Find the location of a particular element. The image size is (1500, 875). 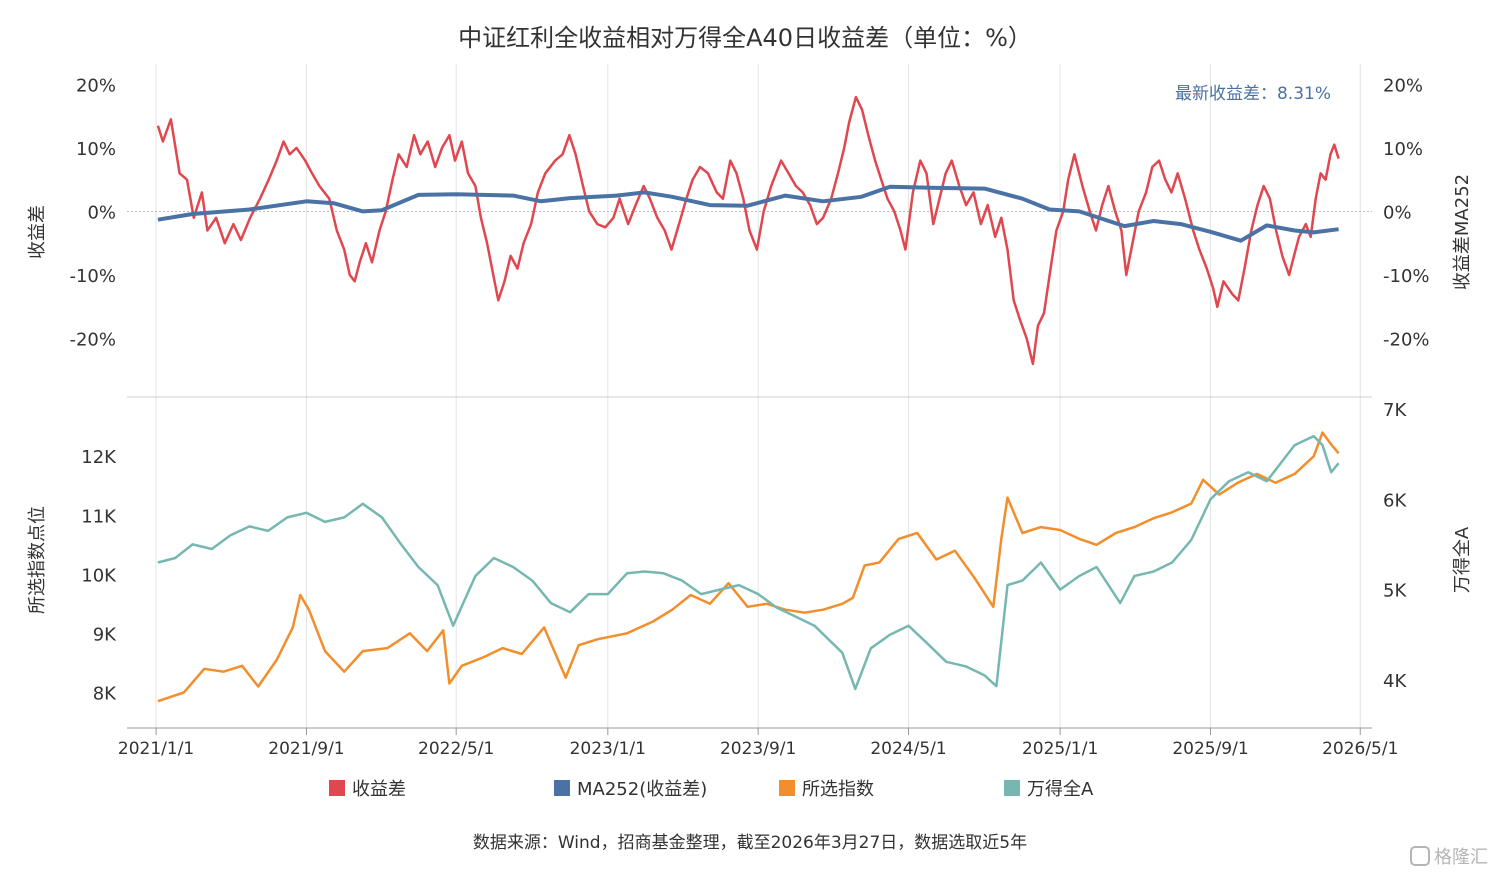

legend-swatch-wind is located at coordinates (1012, 788).